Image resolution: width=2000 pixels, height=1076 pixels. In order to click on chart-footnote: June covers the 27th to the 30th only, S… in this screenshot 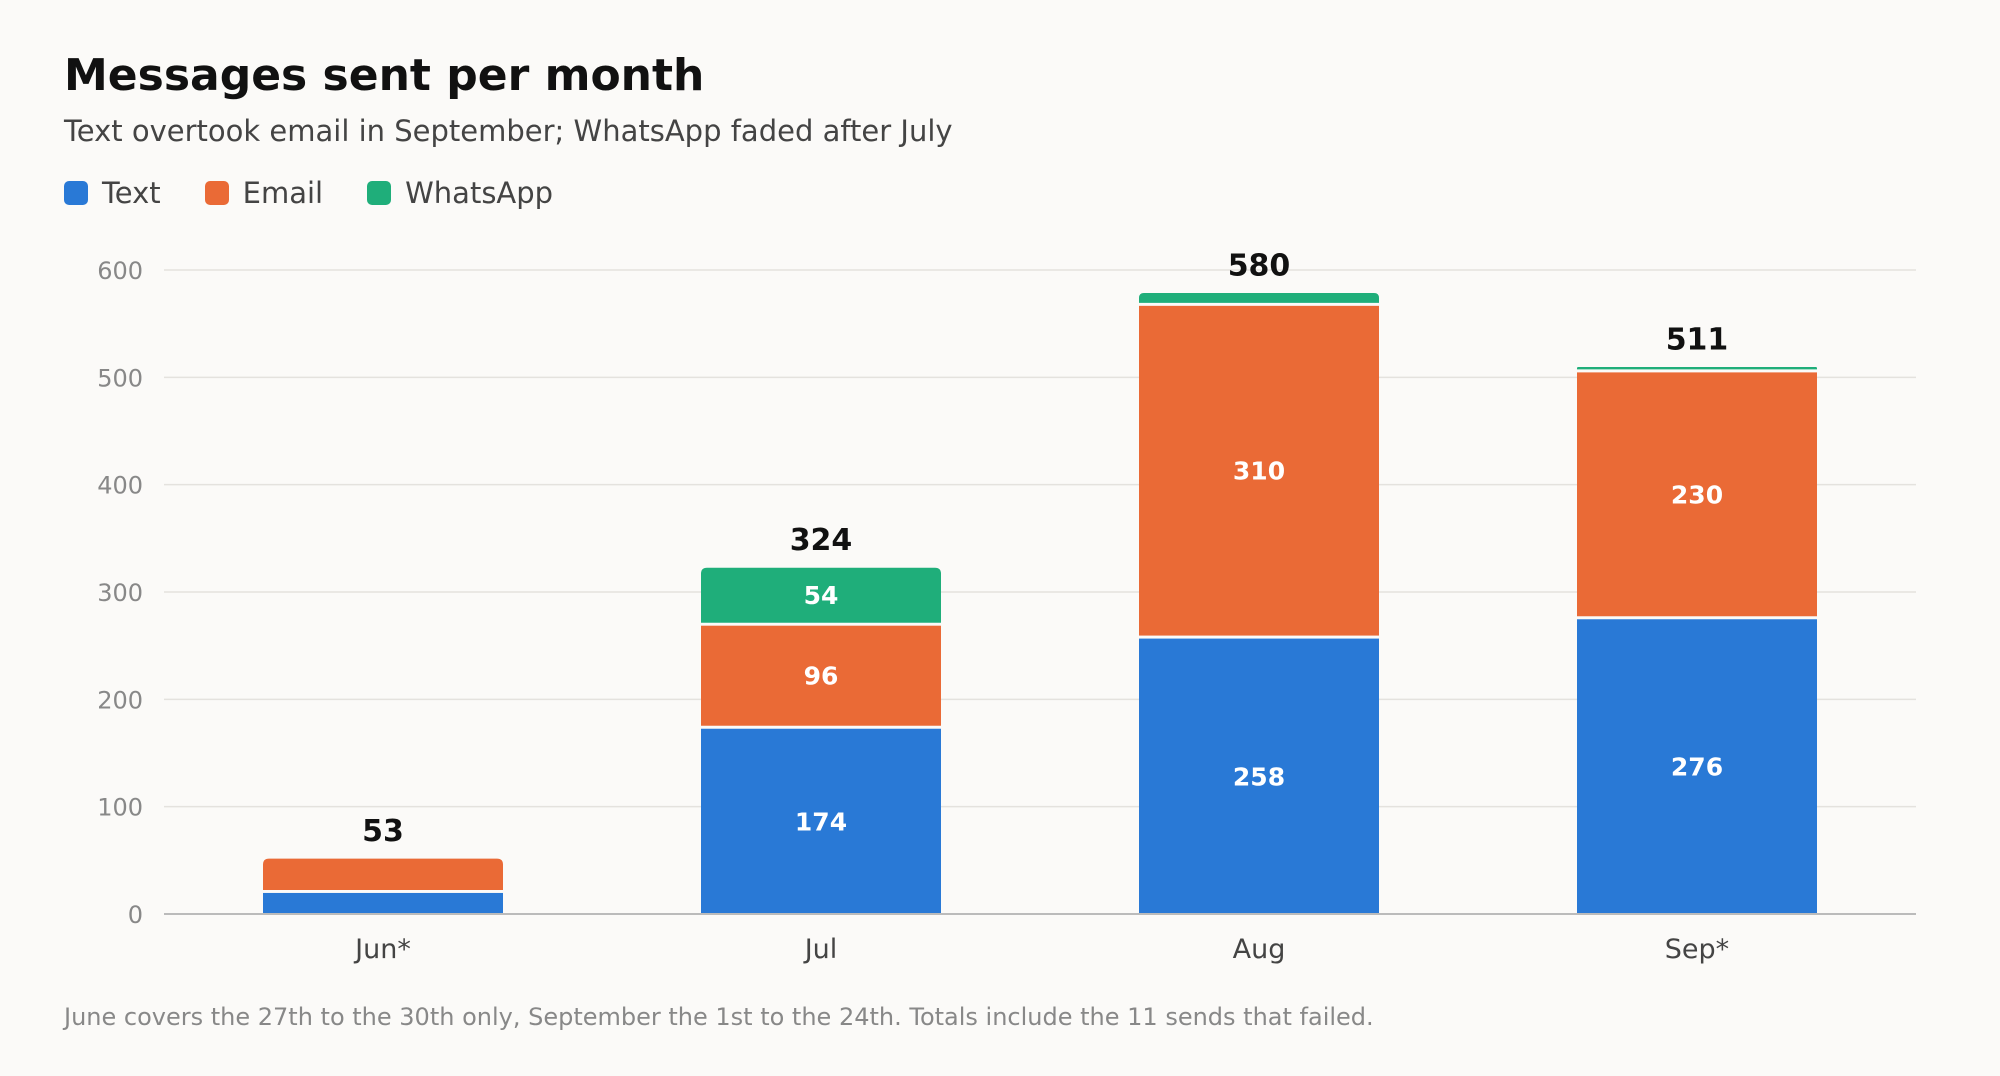, I will do `click(719, 1017)`.